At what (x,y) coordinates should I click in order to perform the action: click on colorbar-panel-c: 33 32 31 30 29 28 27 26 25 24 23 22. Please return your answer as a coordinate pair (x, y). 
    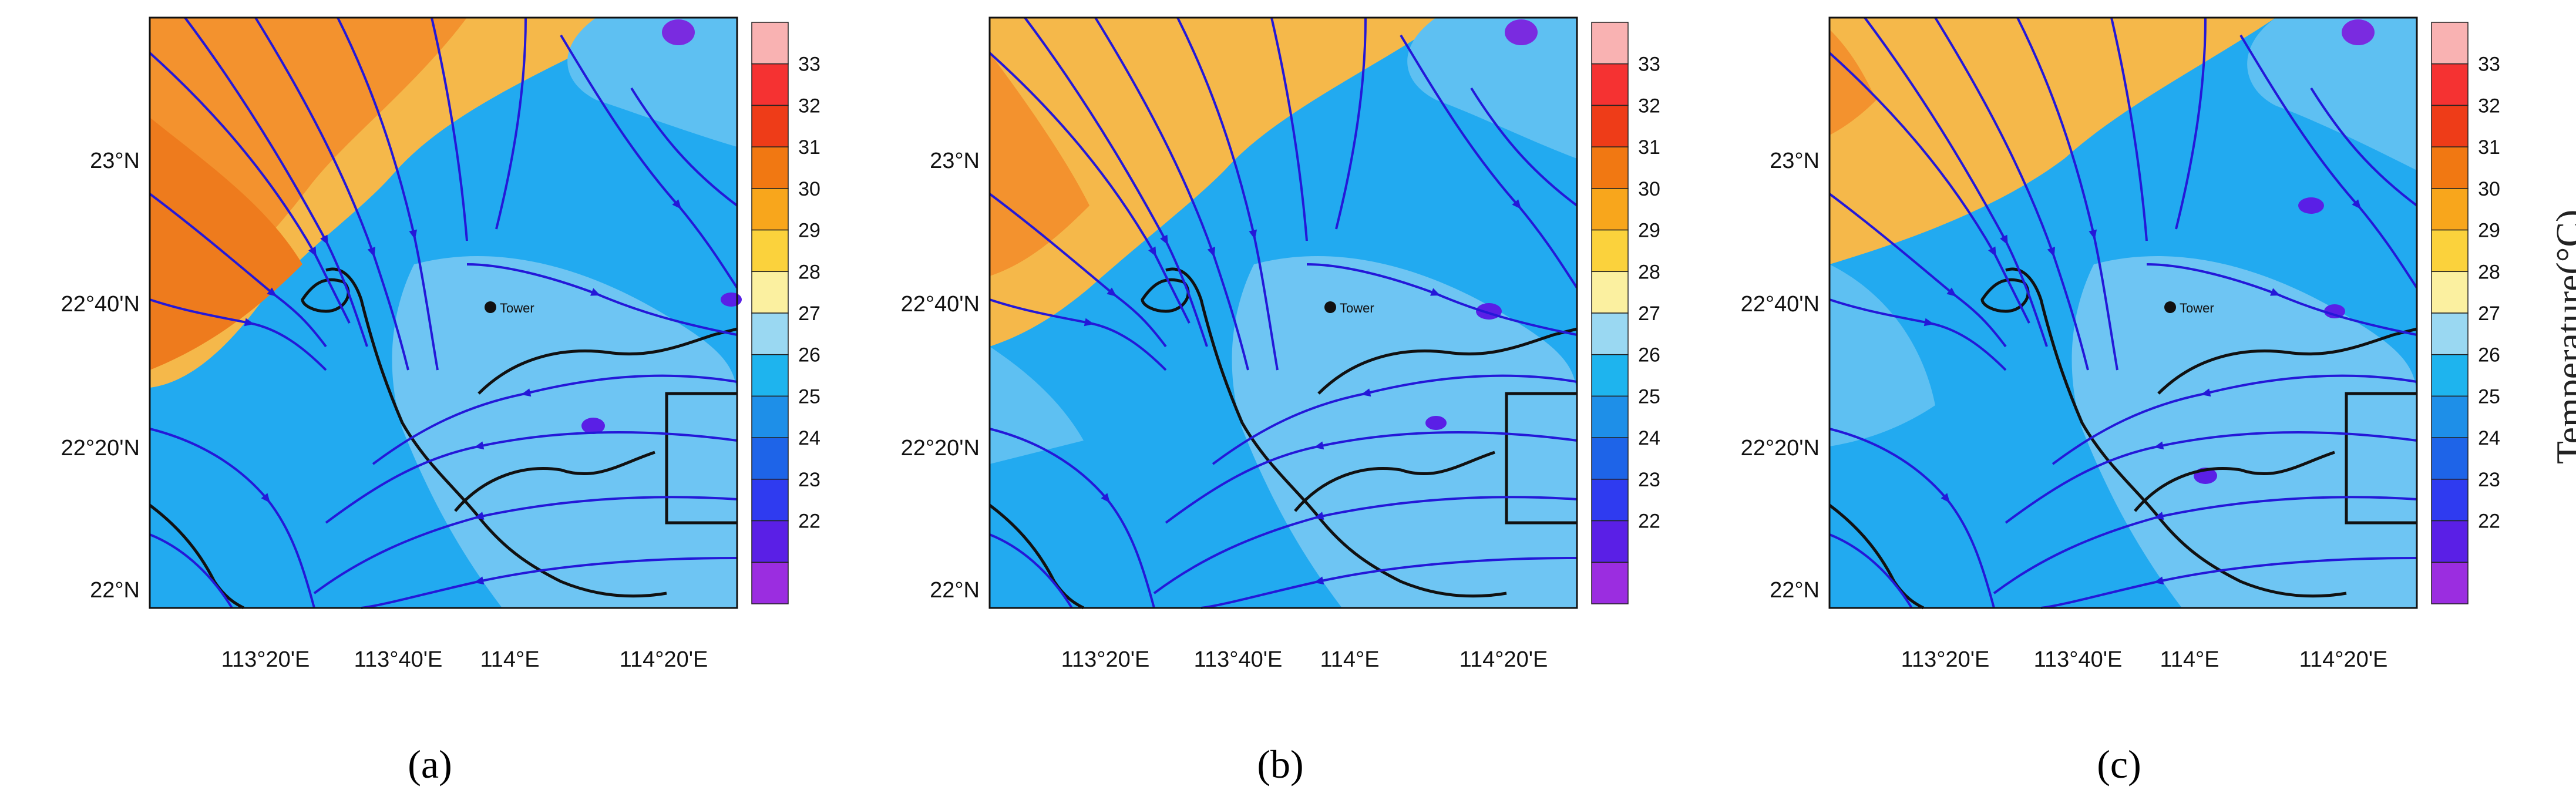
    Looking at the image, I should click on (2465, 313).